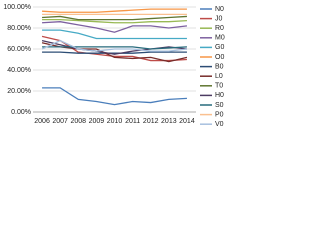 Image resolution: width=320 pixels, height=240 pixels. What do you see at coordinates (219, 95) in the screenshot?
I see `legend-label: H0` at bounding box center [219, 95].